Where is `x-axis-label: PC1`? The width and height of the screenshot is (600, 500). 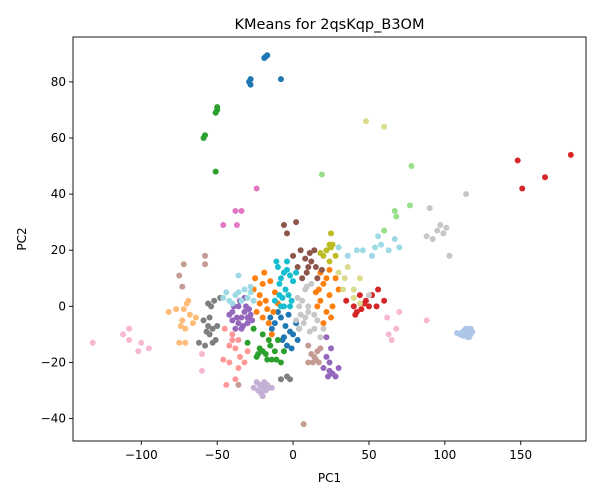
x-axis-label: PC1 is located at coordinates (329, 478).